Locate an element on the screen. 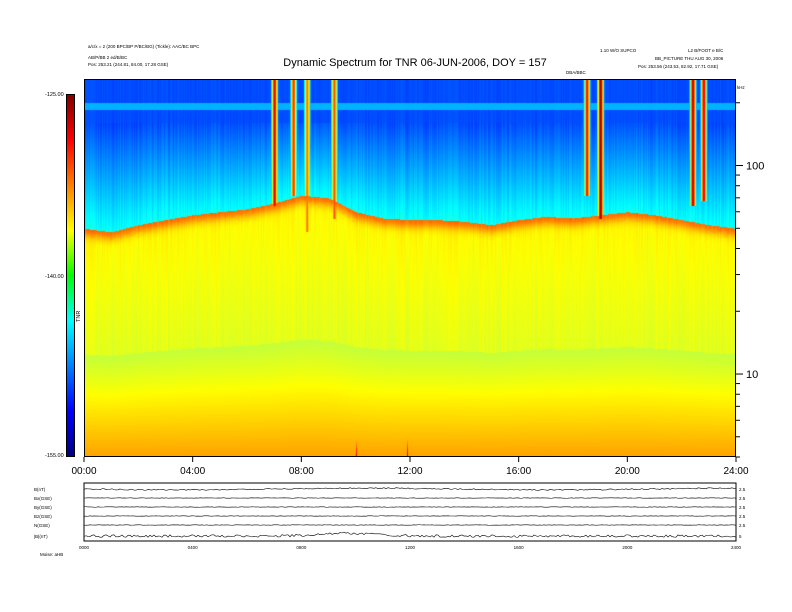 This screenshot has height=612, width=792. bfield-x-tick-label: 2000 is located at coordinates (627, 547).